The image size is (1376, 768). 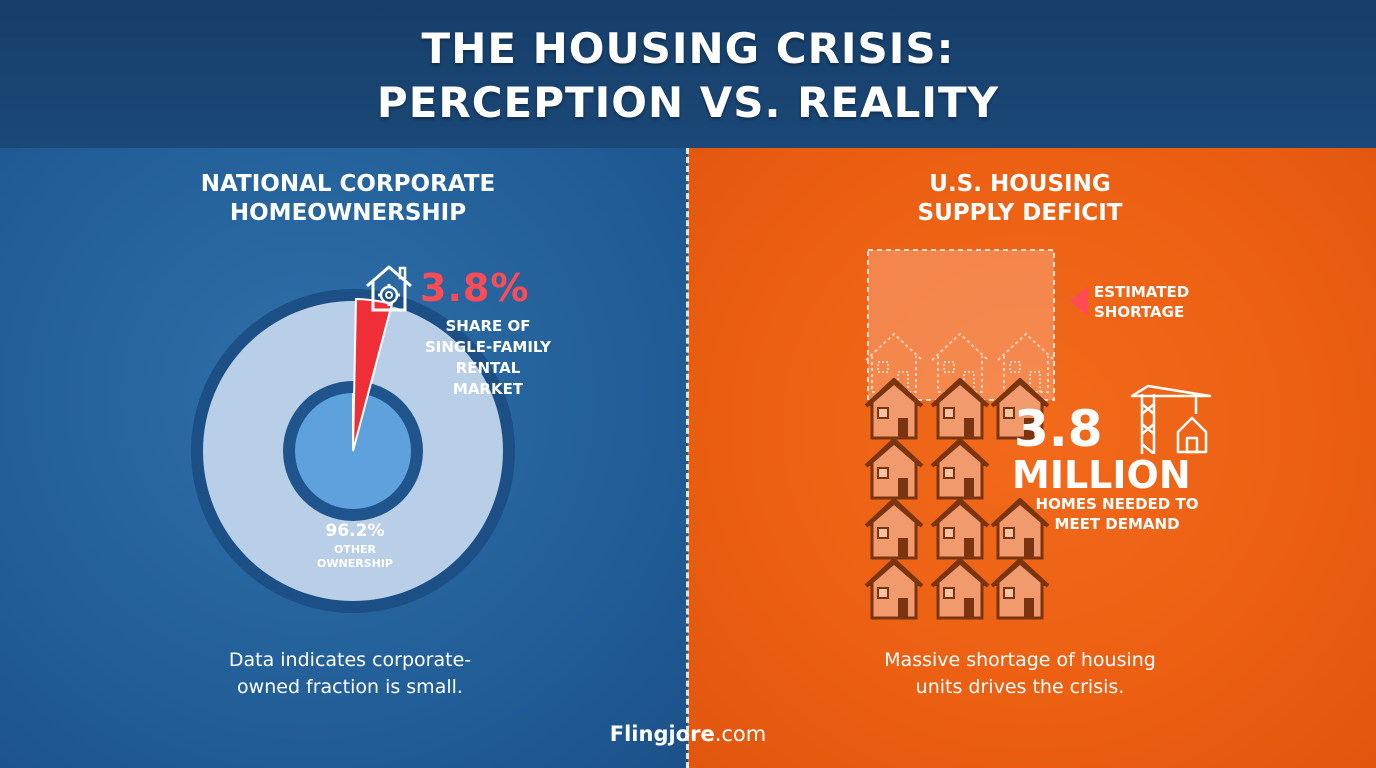 What do you see at coordinates (488, 358) in the screenshot?
I see `corporate-share-label: SHARE OF SINGLE-FAMILY RENTAL MARKET` at bounding box center [488, 358].